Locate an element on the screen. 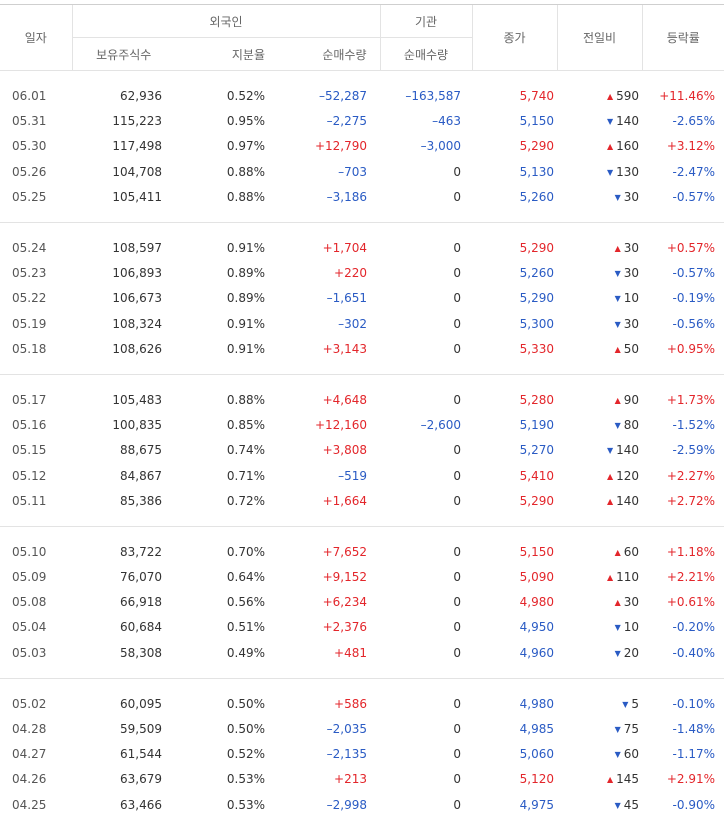  cell: 4,985 is located at coordinates (514, 728).